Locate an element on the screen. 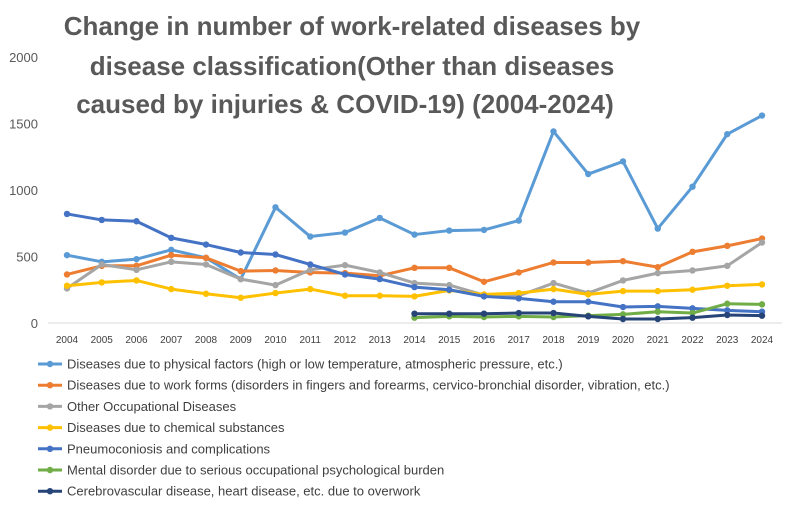  x-tick-label: 2019 is located at coordinates (588, 340).